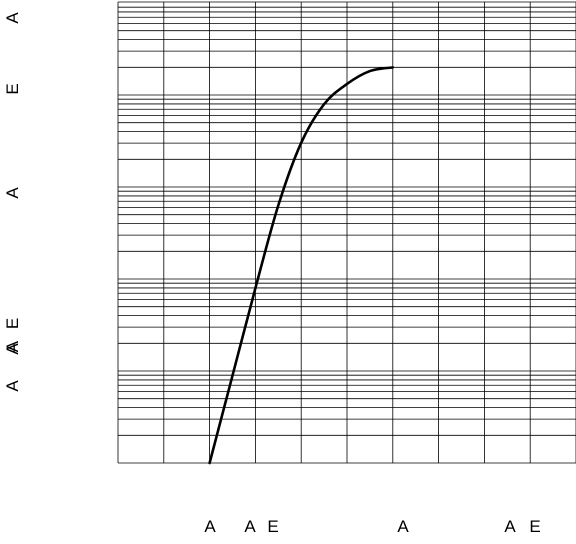 The height and width of the screenshot is (544, 576). Describe the element at coordinates (12, 386) in the screenshot. I see `y-tick-label-6: A` at that location.